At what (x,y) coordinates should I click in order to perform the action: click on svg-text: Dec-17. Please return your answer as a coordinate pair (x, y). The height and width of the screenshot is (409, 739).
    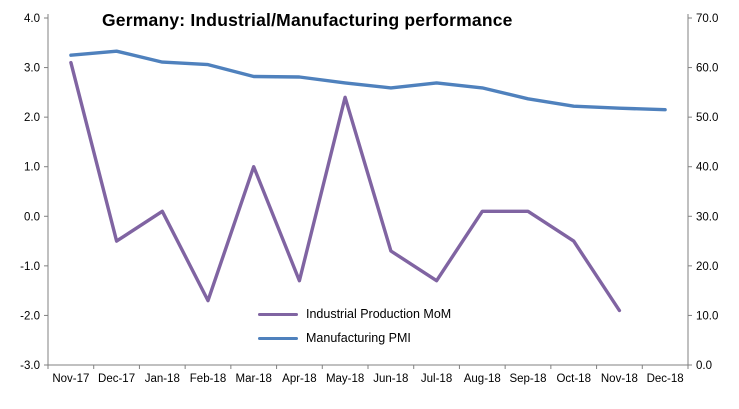
    Looking at the image, I should click on (116, 379).